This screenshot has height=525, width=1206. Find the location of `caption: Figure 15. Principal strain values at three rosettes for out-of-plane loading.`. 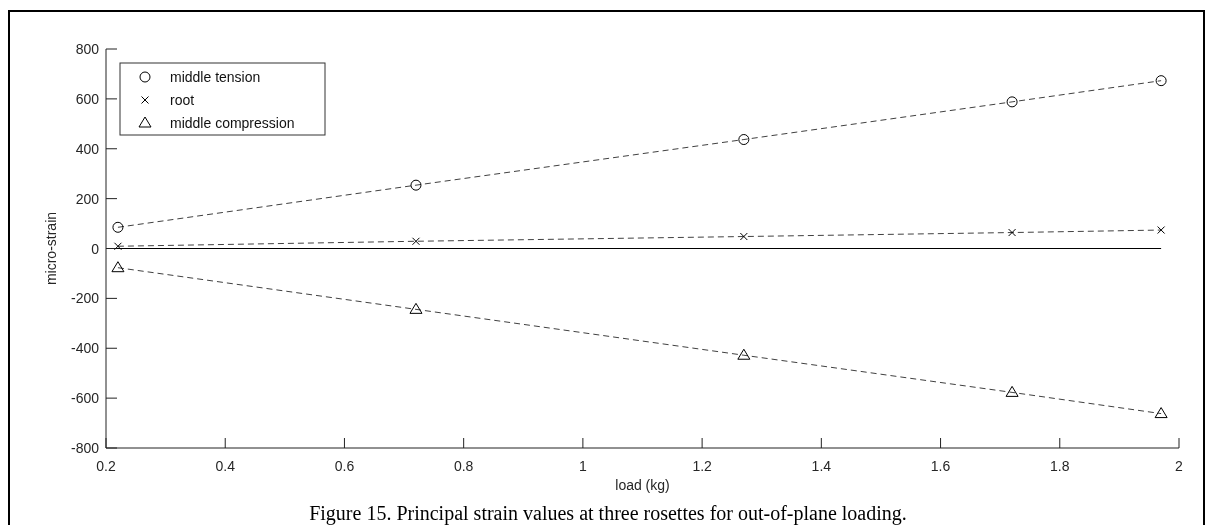

caption: Figure 15. Principal strain values at three rosettes for out-of-plane loading. is located at coordinates (608, 513).